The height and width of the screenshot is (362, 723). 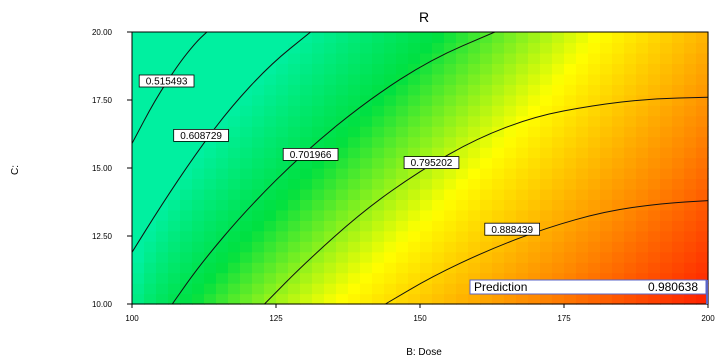 I want to click on y-tick-label: 20.00, so click(x=102, y=32).